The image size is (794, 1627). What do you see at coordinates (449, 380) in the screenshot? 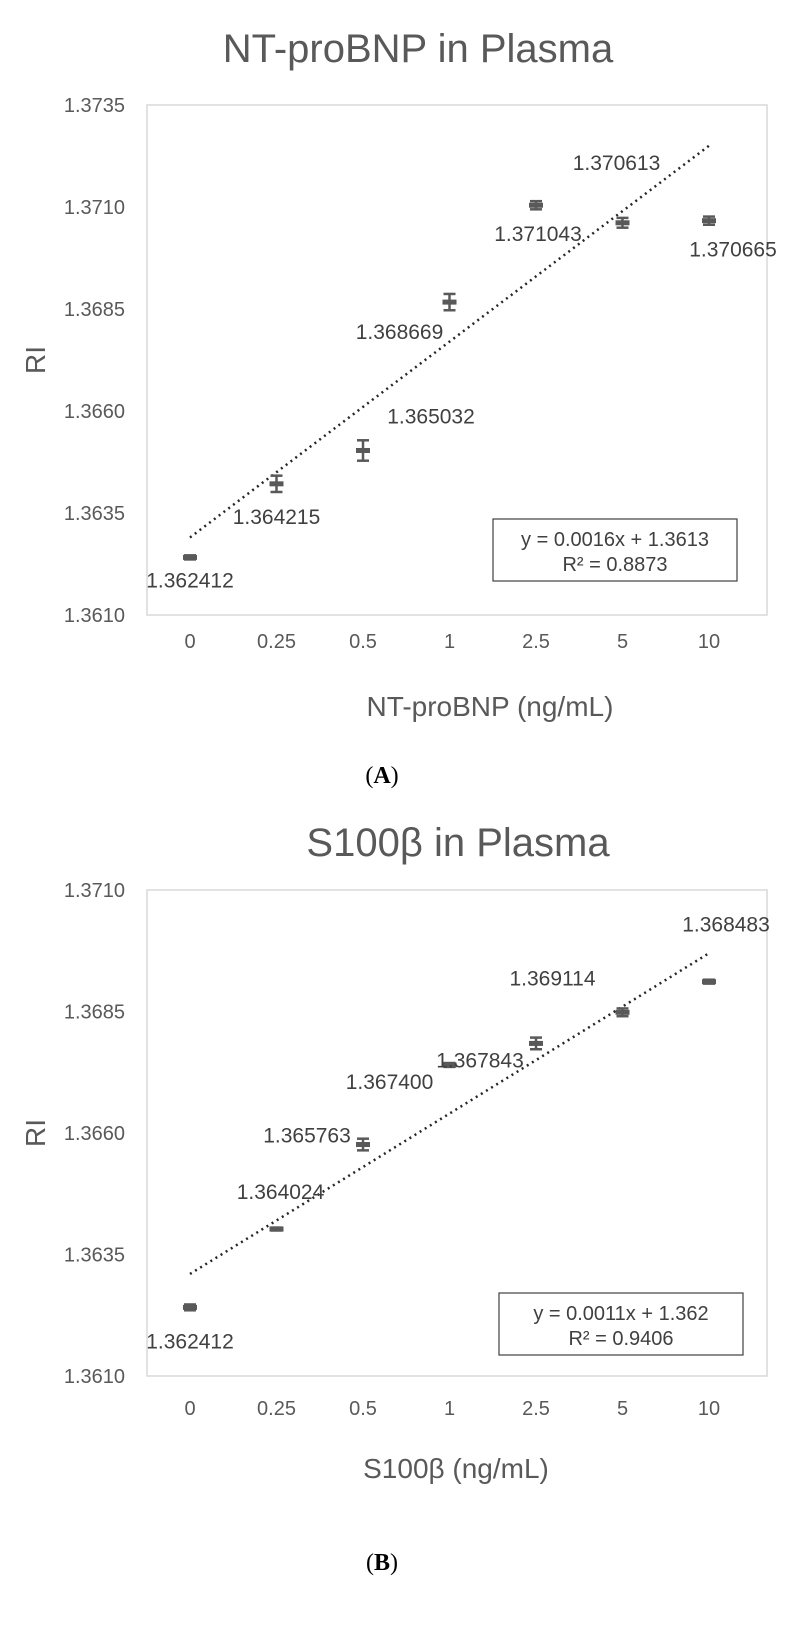
I see `chart-a-data-marks` at bounding box center [449, 380].